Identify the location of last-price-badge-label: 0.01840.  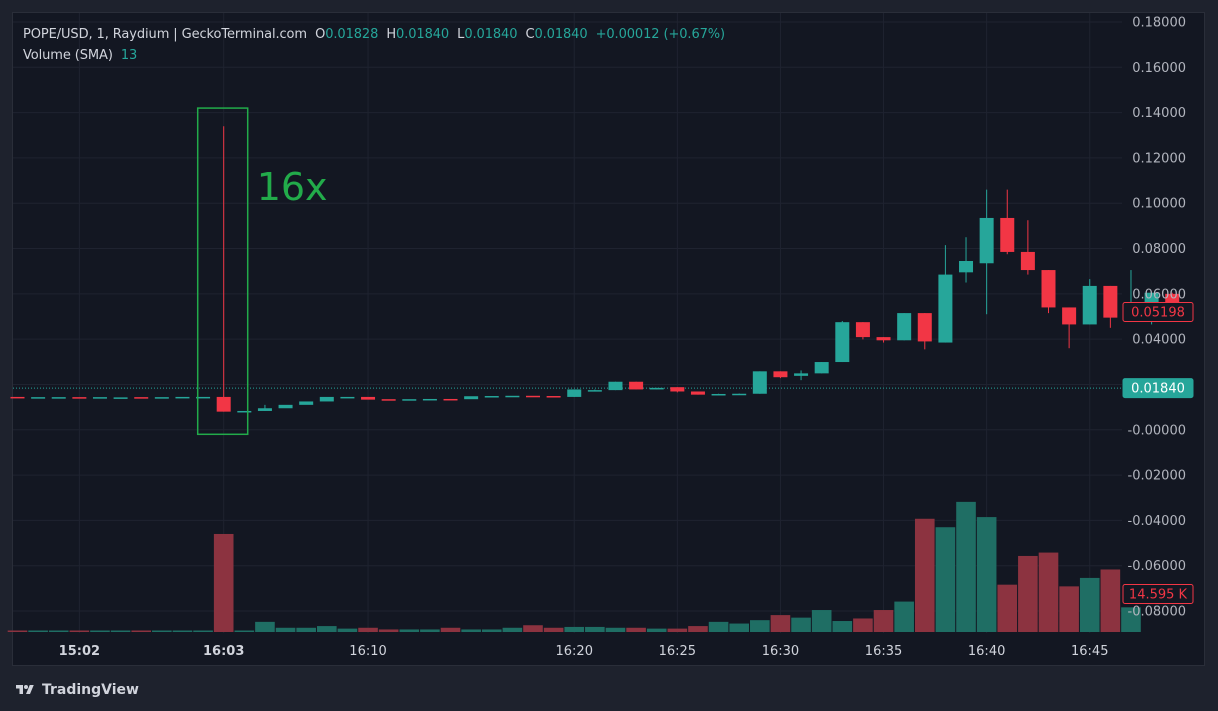
(1158, 389).